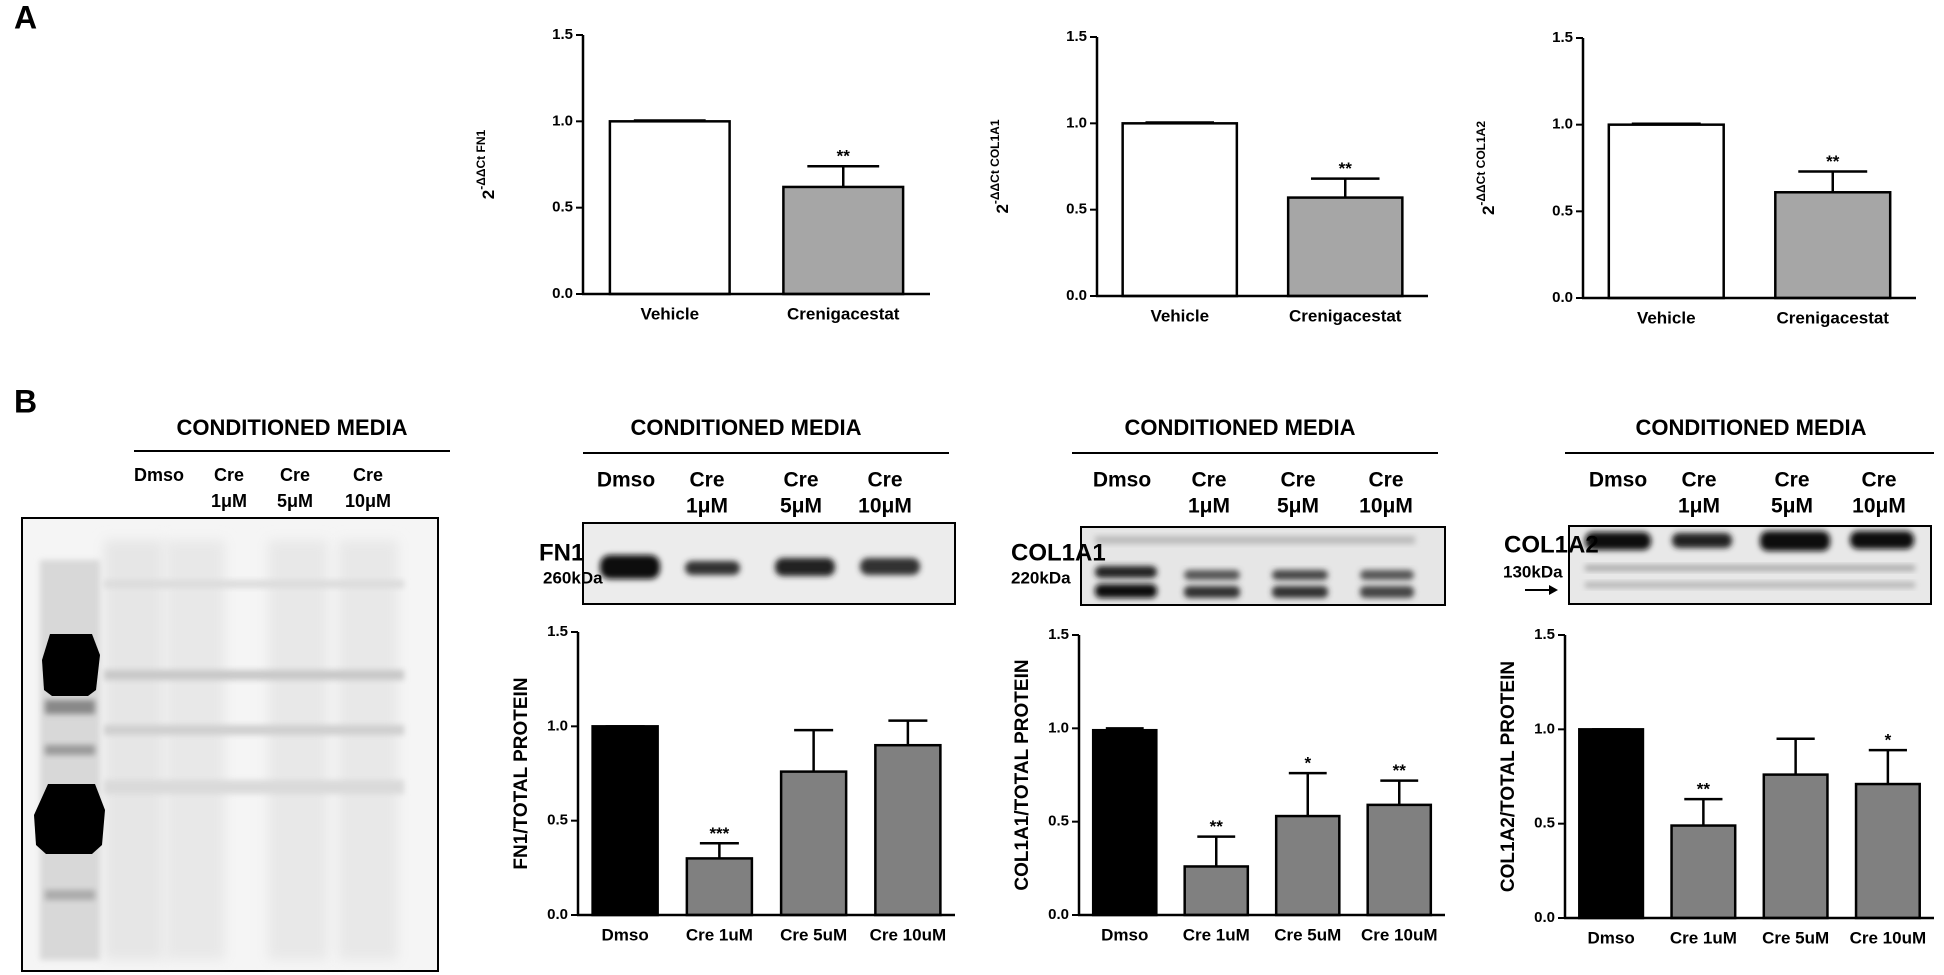 Image resolution: width=1944 pixels, height=975 pixels. I want to click on total-protein-blot, so click(230, 744).